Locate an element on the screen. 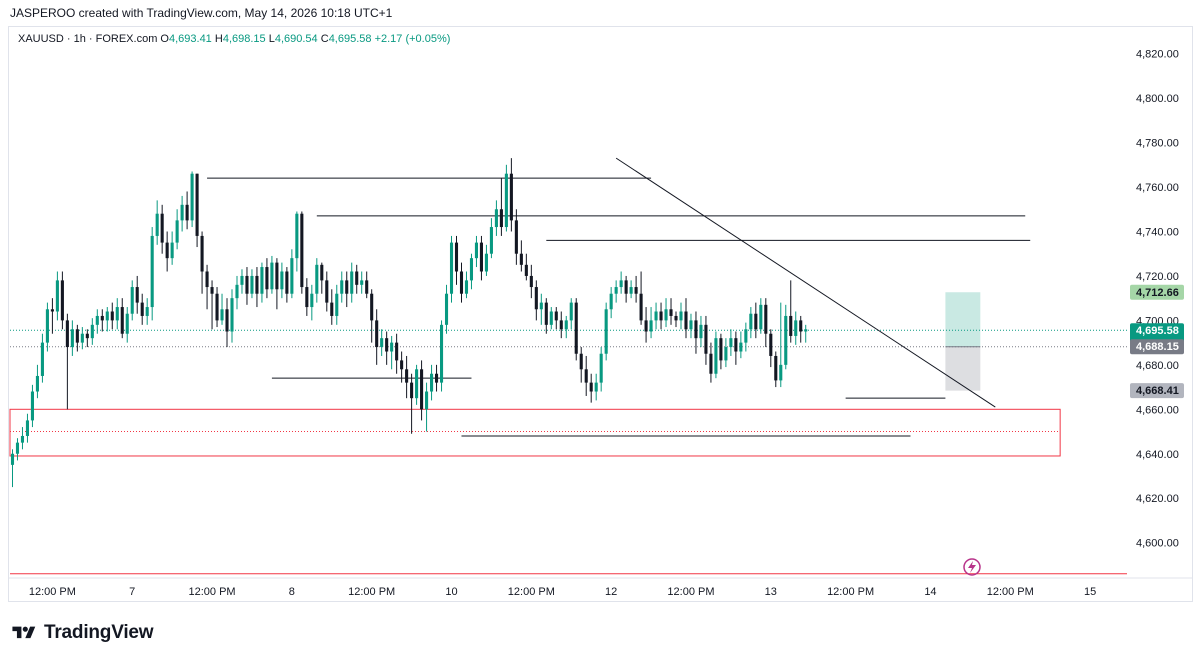 This screenshot has height=661, width=1199. price-tag-label: 4,668.41 is located at coordinates (1157, 391).